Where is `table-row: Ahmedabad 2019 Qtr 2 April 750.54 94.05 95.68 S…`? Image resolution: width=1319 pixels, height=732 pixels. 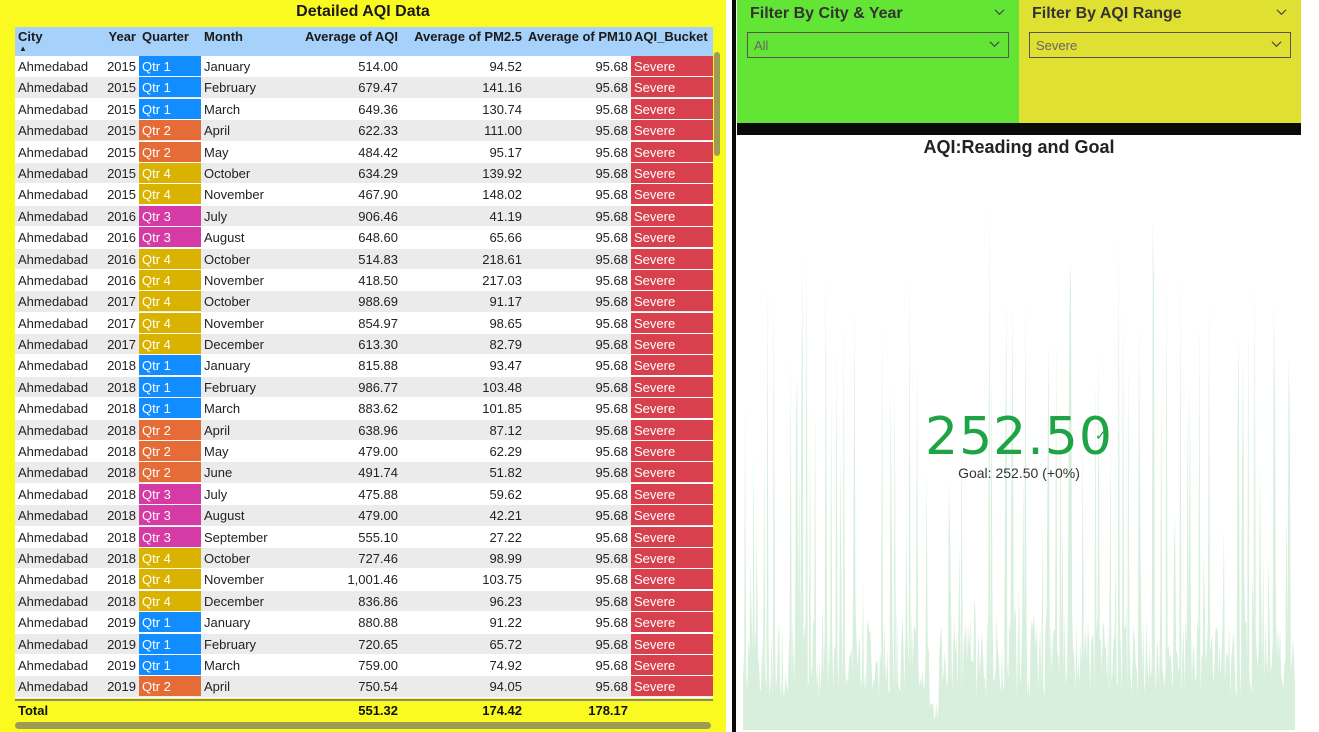
table-row: Ahmedabad 2019 Qtr 2 April 750.54 94.05 95.68 S… is located at coordinates (364, 687).